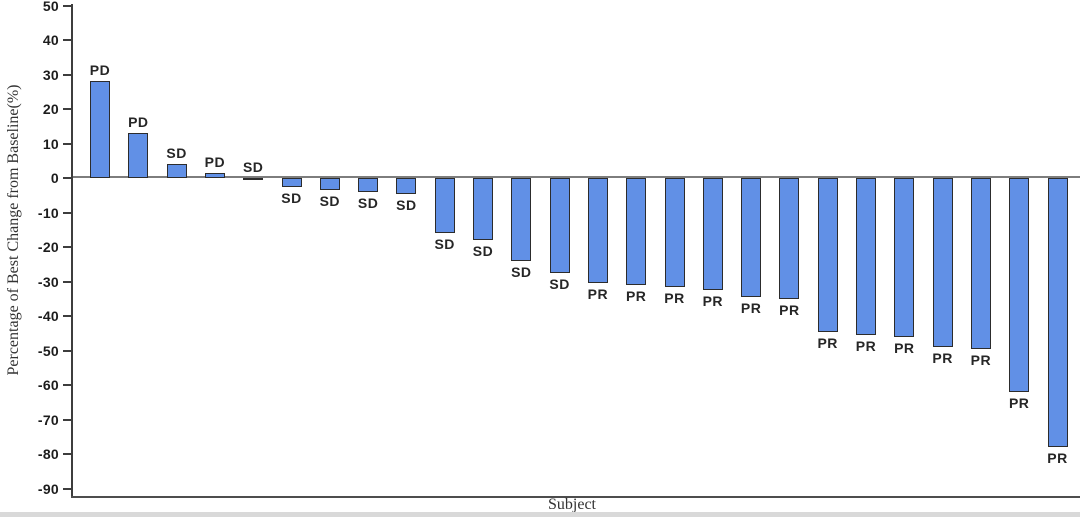  What do you see at coordinates (50, 74) in the screenshot?
I see `y-tick-label: 30` at bounding box center [50, 74].